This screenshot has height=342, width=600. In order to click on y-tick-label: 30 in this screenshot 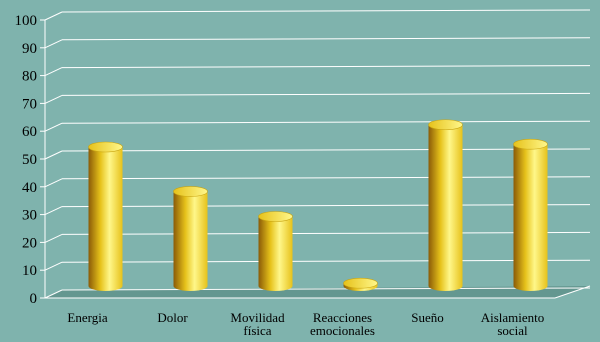, I will do `click(29, 216)`.